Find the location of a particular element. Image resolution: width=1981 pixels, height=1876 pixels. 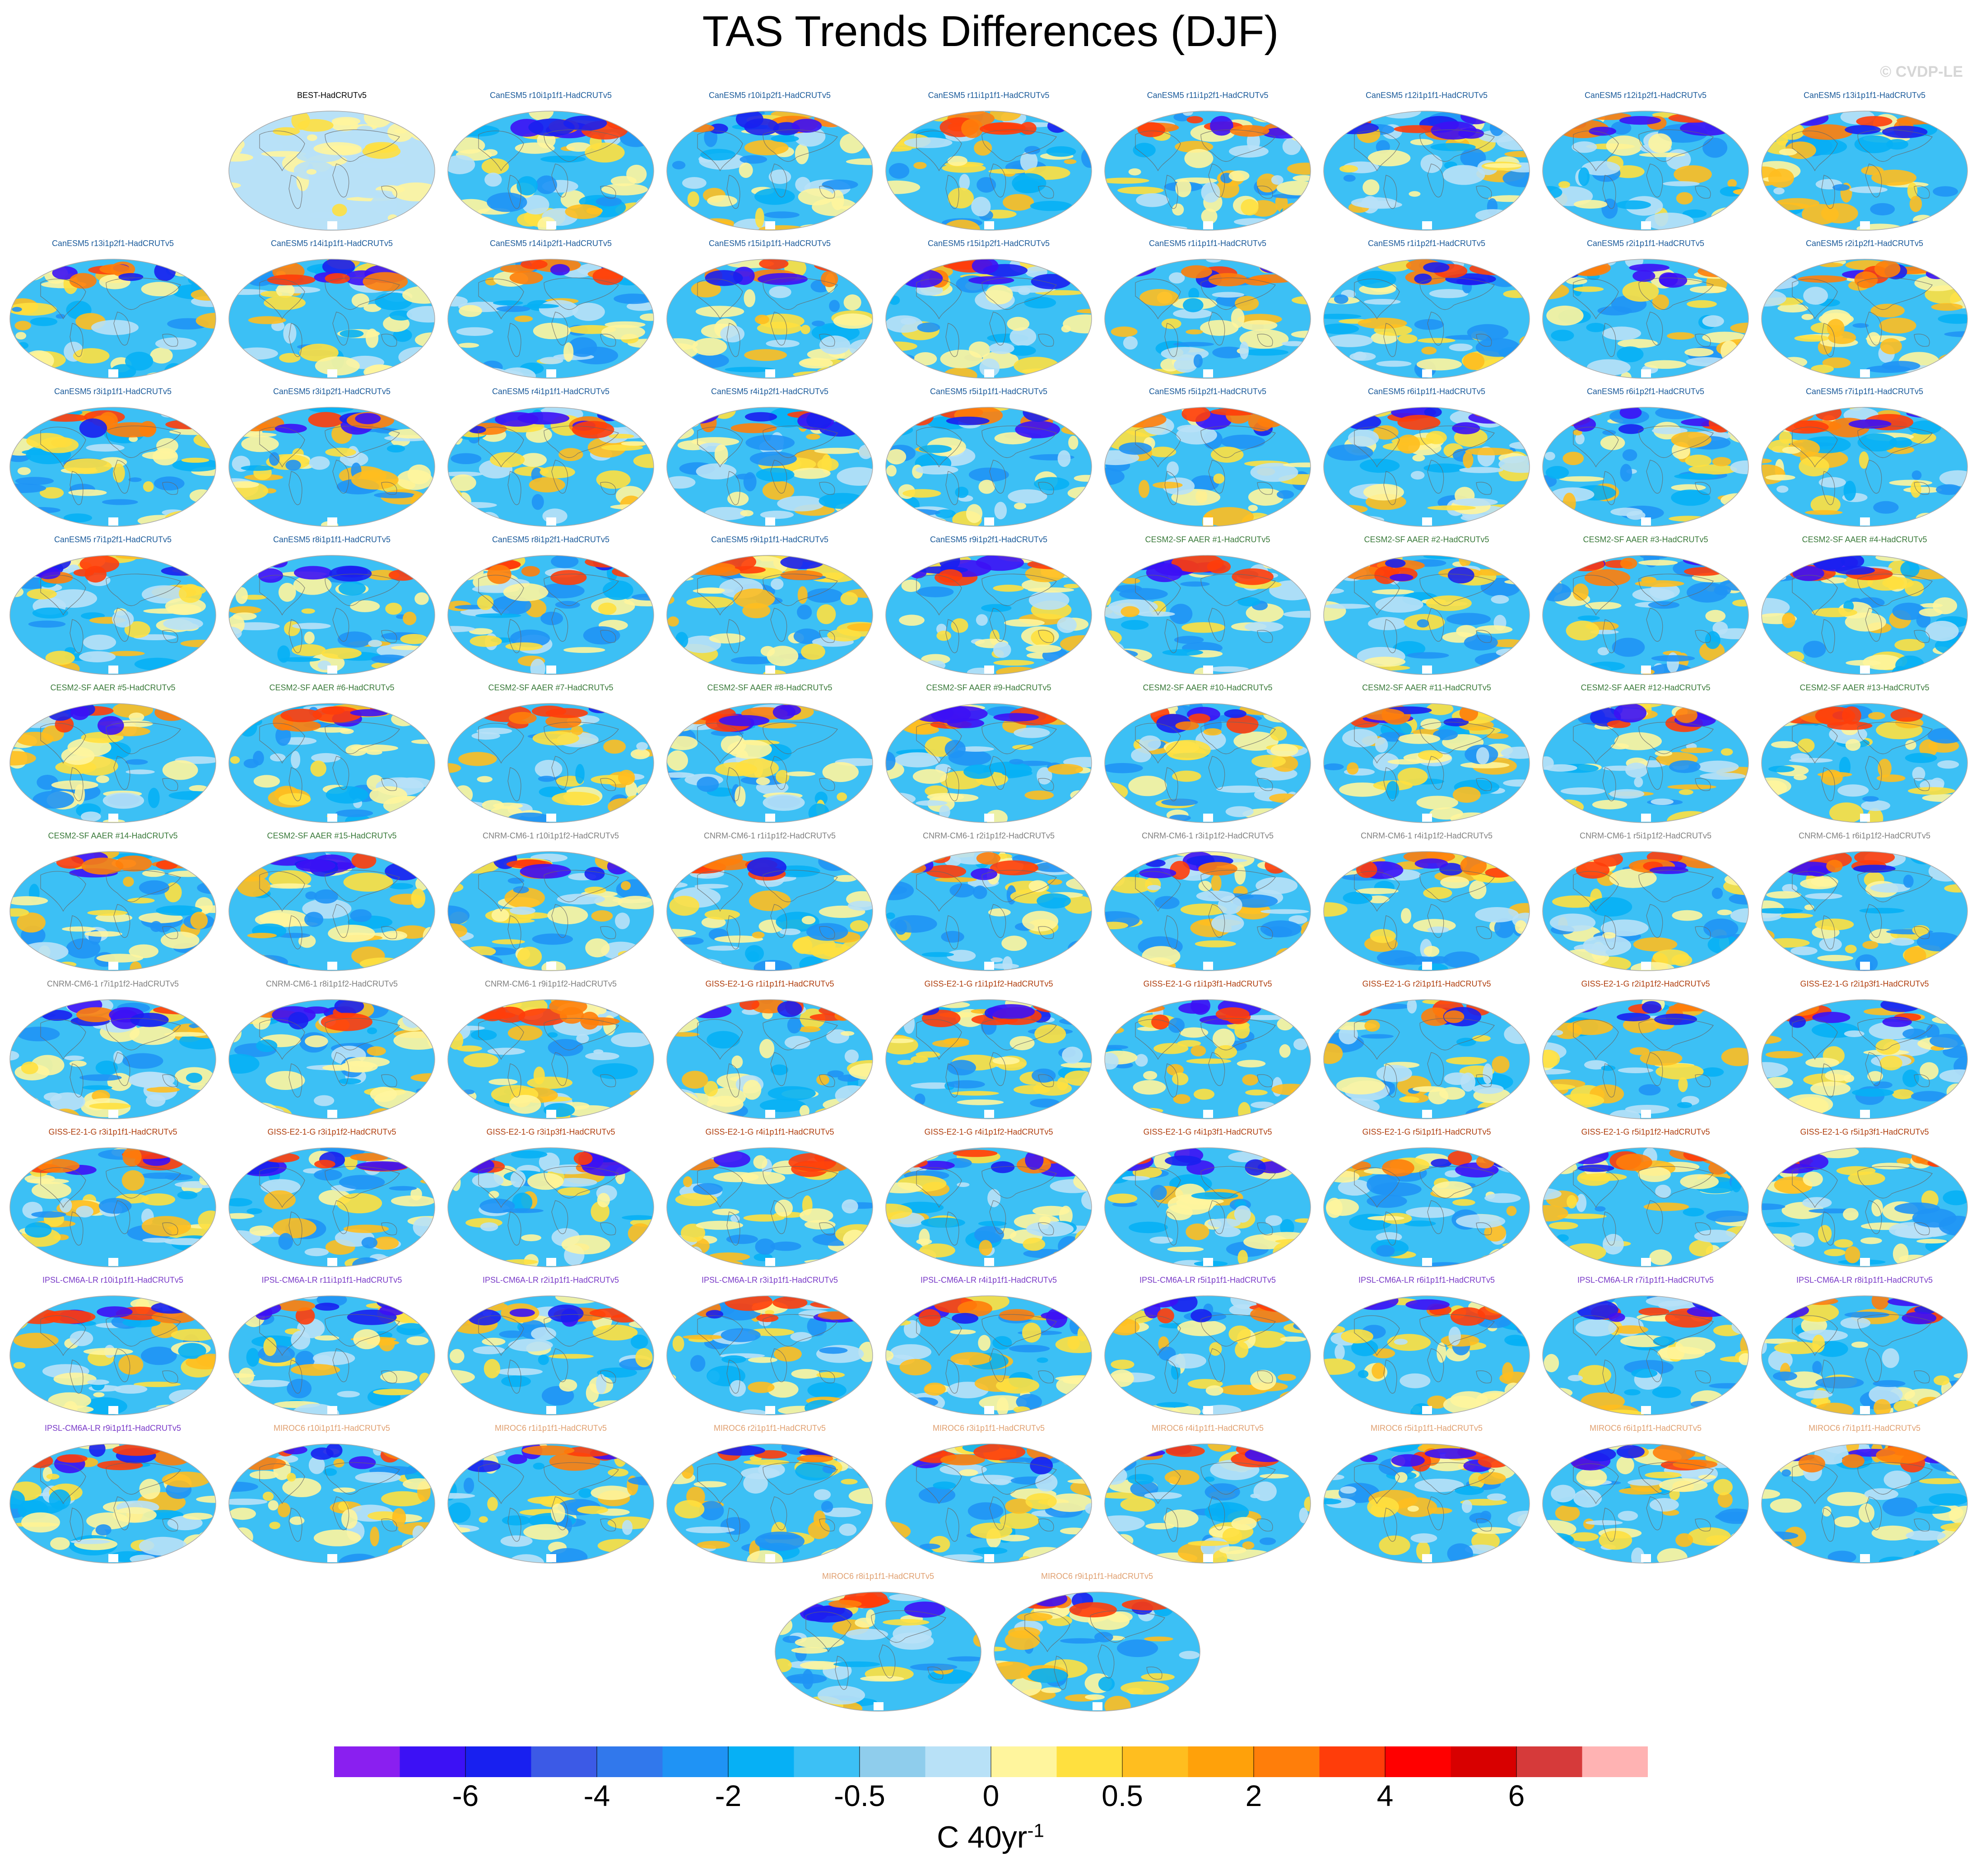

map-panel-label: IPSL-CM6A-LR r3i1p1f1-HadCRUTv5 is located at coordinates (769, 1280).